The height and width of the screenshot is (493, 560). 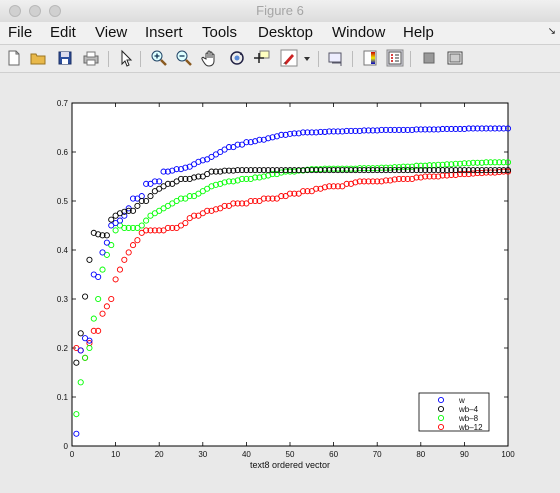 What do you see at coordinates (184, 58) in the screenshot?
I see `zoom-out-icon` at bounding box center [184, 58].